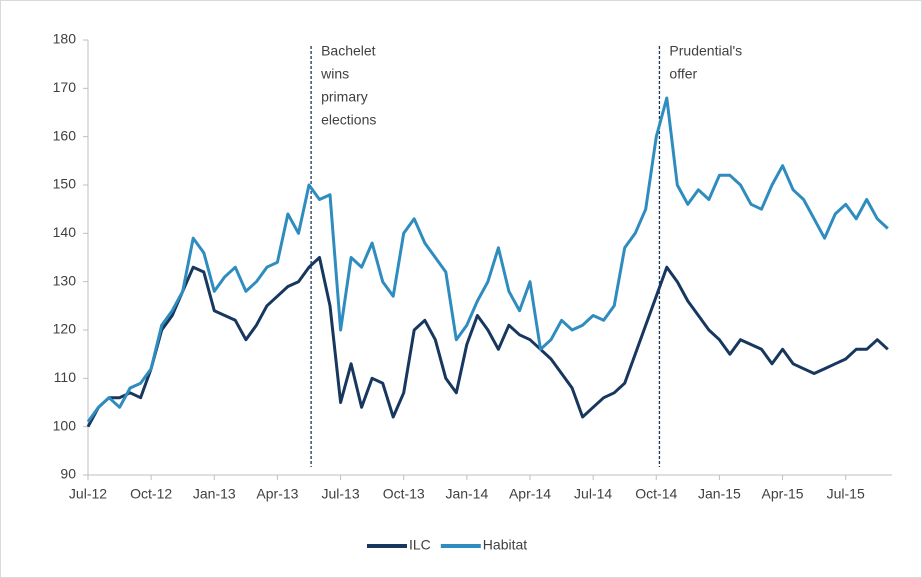 This screenshot has width=922, height=578. I want to click on y-tick-label: 110, so click(65, 377).